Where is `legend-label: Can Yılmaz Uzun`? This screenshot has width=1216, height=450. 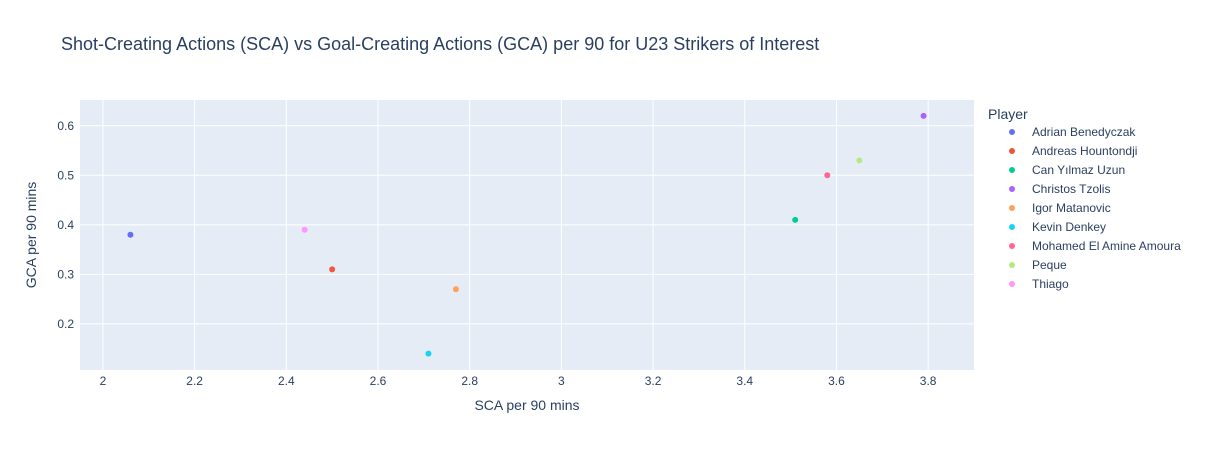
legend-label: Can Yılmaz Uzun is located at coordinates (1078, 170).